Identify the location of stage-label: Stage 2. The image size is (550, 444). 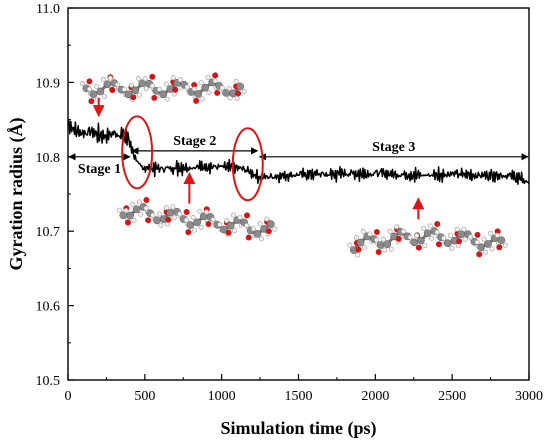
(194, 141).